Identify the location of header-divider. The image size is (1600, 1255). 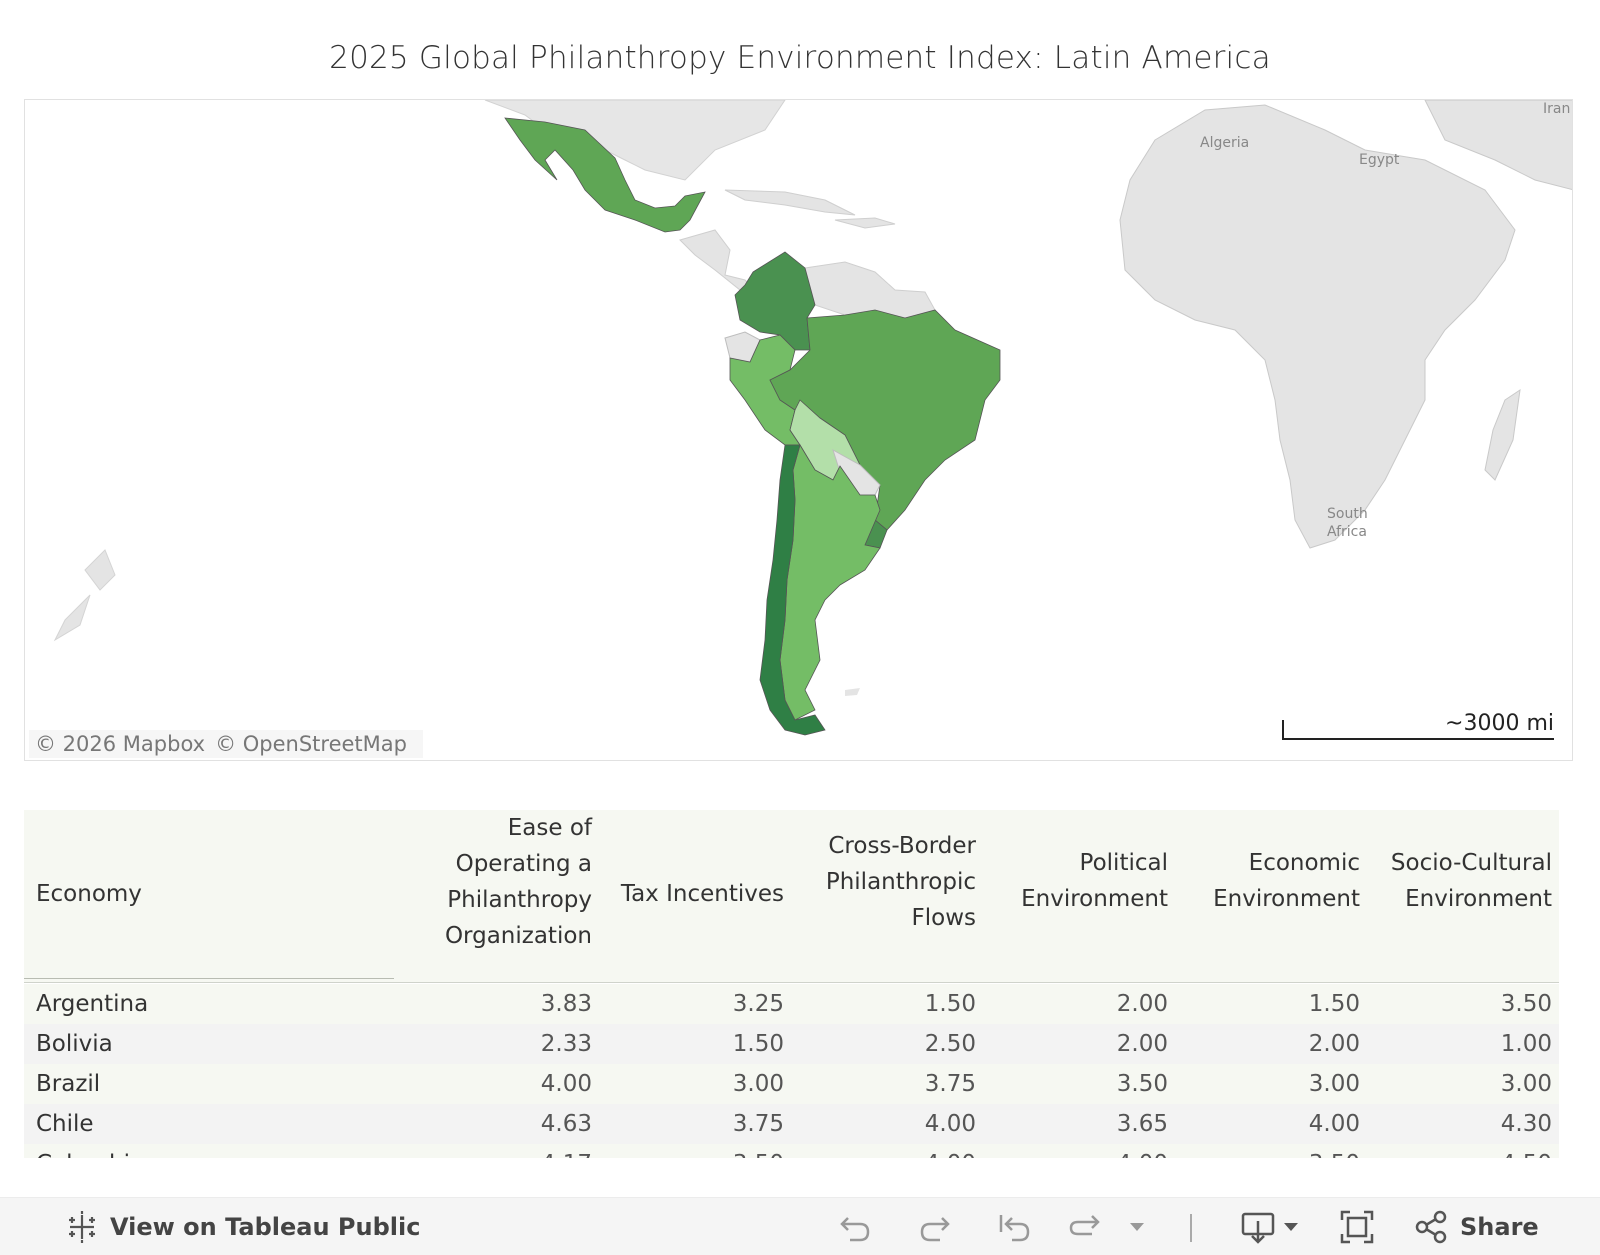
(209, 978).